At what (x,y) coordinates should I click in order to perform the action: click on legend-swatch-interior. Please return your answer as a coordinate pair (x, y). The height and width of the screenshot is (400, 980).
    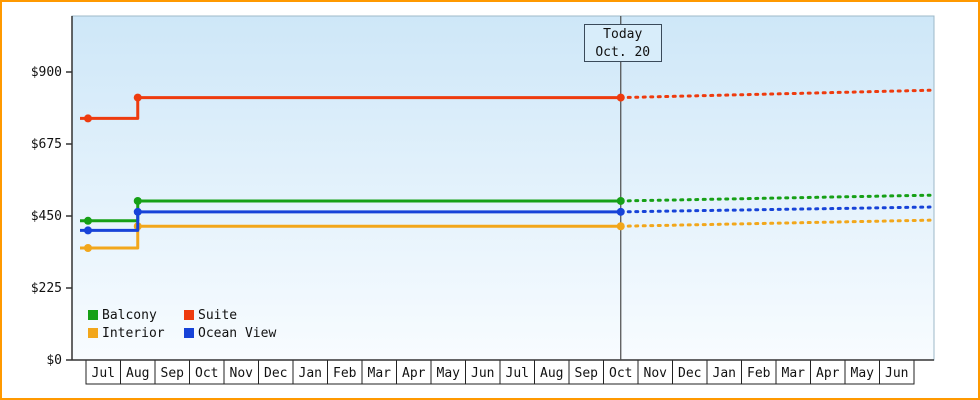
    Looking at the image, I should click on (93, 333).